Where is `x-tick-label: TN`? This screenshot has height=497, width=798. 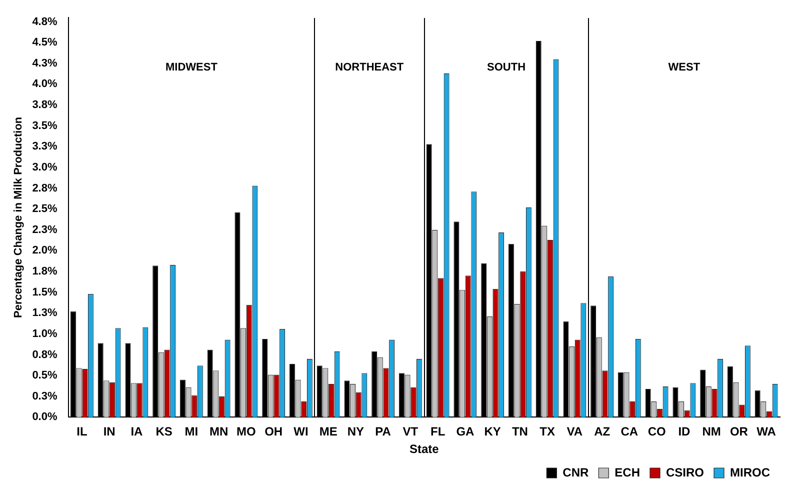
x-tick-label: TN is located at coordinates (520, 431).